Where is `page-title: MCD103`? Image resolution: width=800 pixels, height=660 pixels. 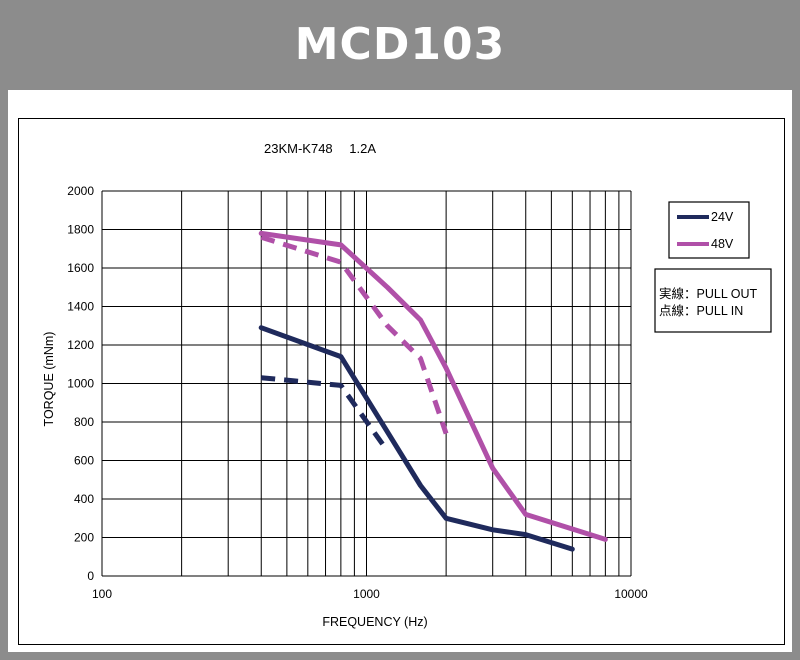
page-title: MCD103 is located at coordinates (400, 44).